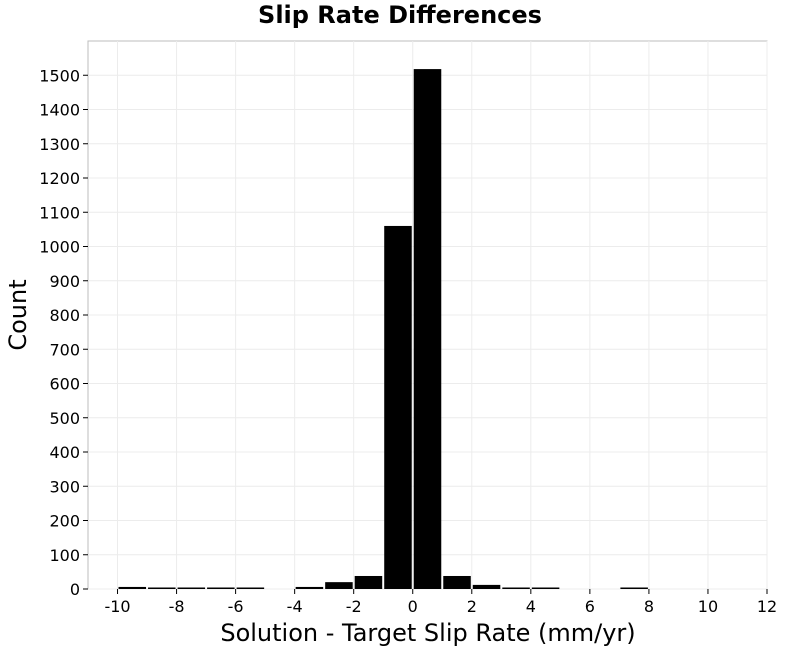 This screenshot has width=800, height=650. Describe the element at coordinates (117, 606) in the screenshot. I see `x-tick-label: -10` at that location.